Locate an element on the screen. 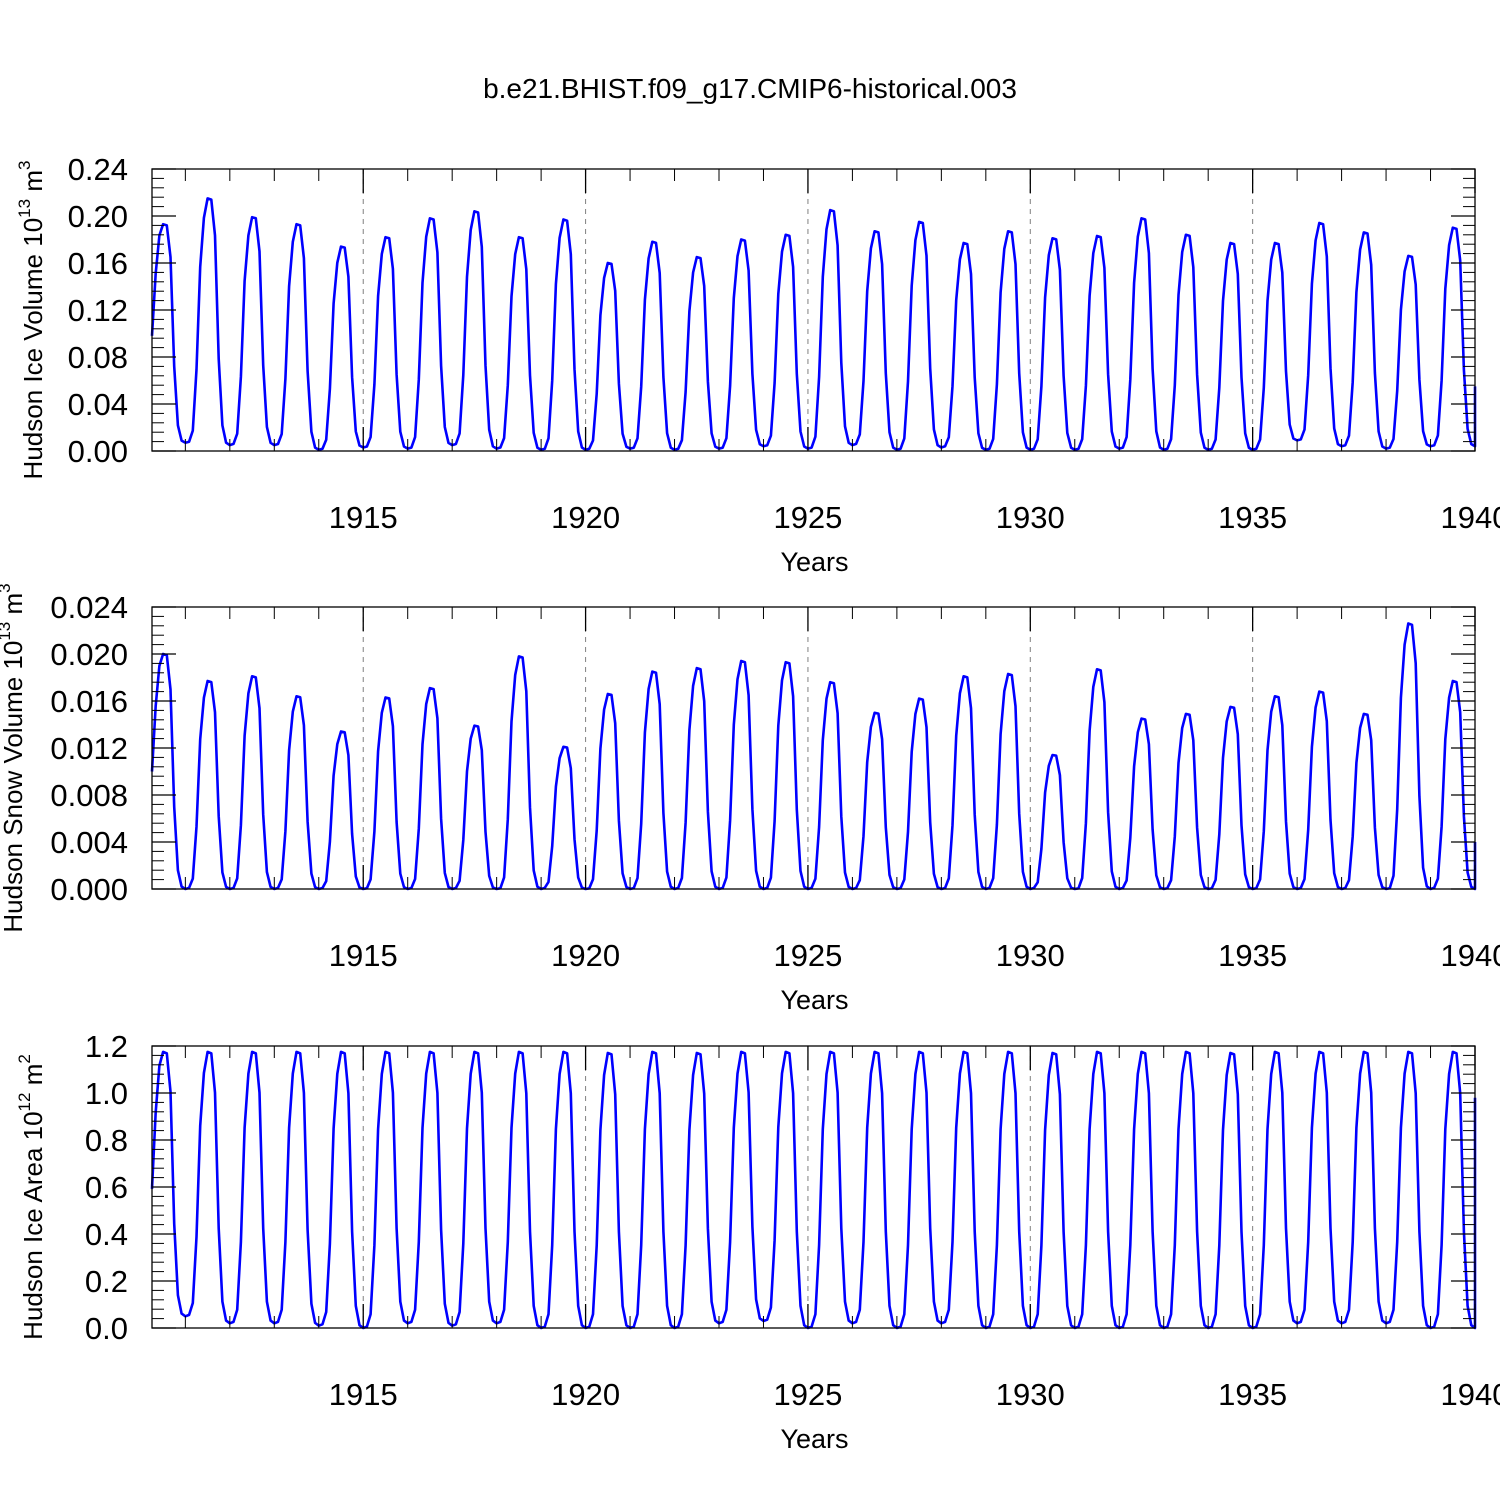 The width and height of the screenshot is (1500, 1505). series-line-ice-volume is located at coordinates (813, 324).